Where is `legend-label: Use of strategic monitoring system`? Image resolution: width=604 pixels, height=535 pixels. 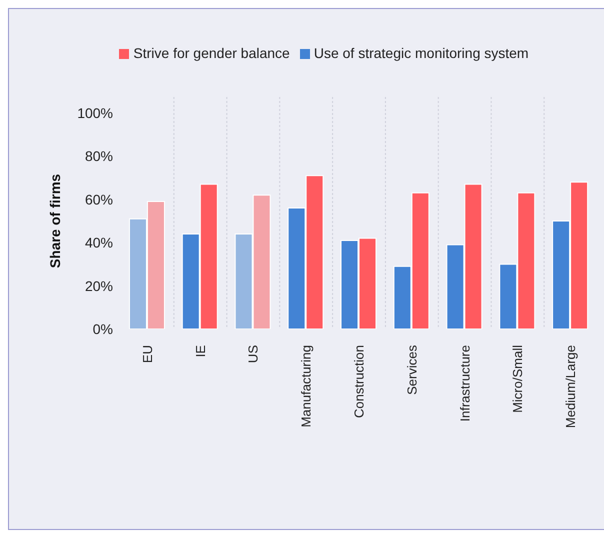 legend-label: Use of strategic monitoring system is located at coordinates (421, 53).